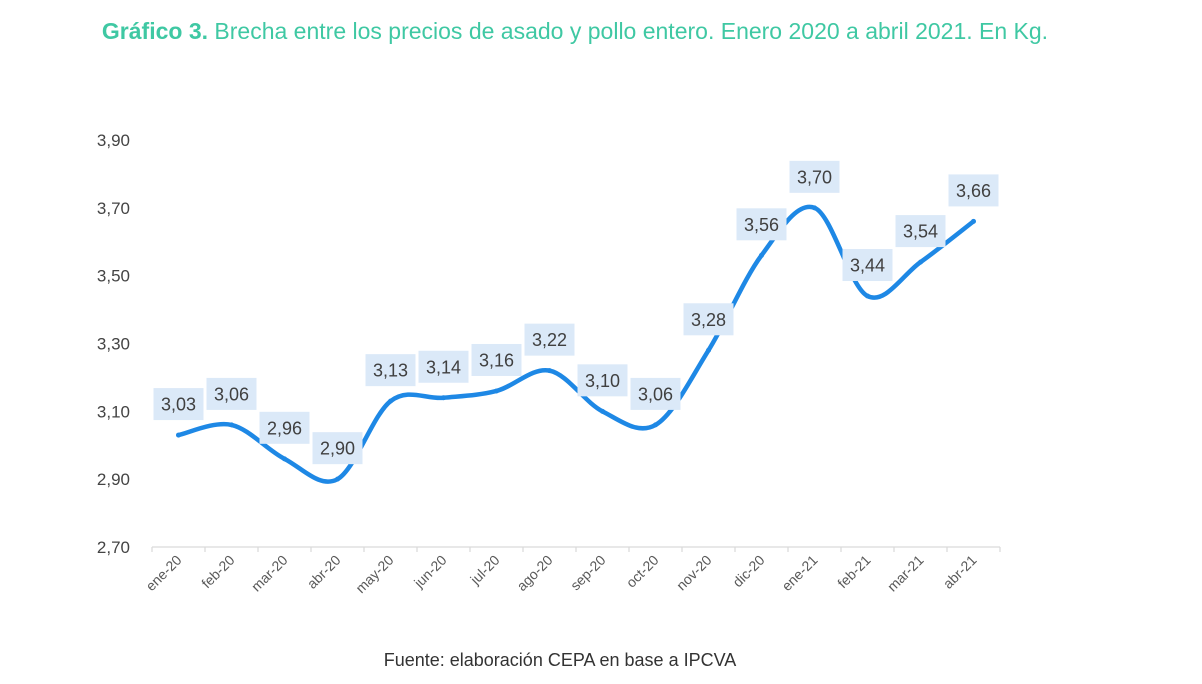  I want to click on y-tick-label: 3,70, so click(113, 208).